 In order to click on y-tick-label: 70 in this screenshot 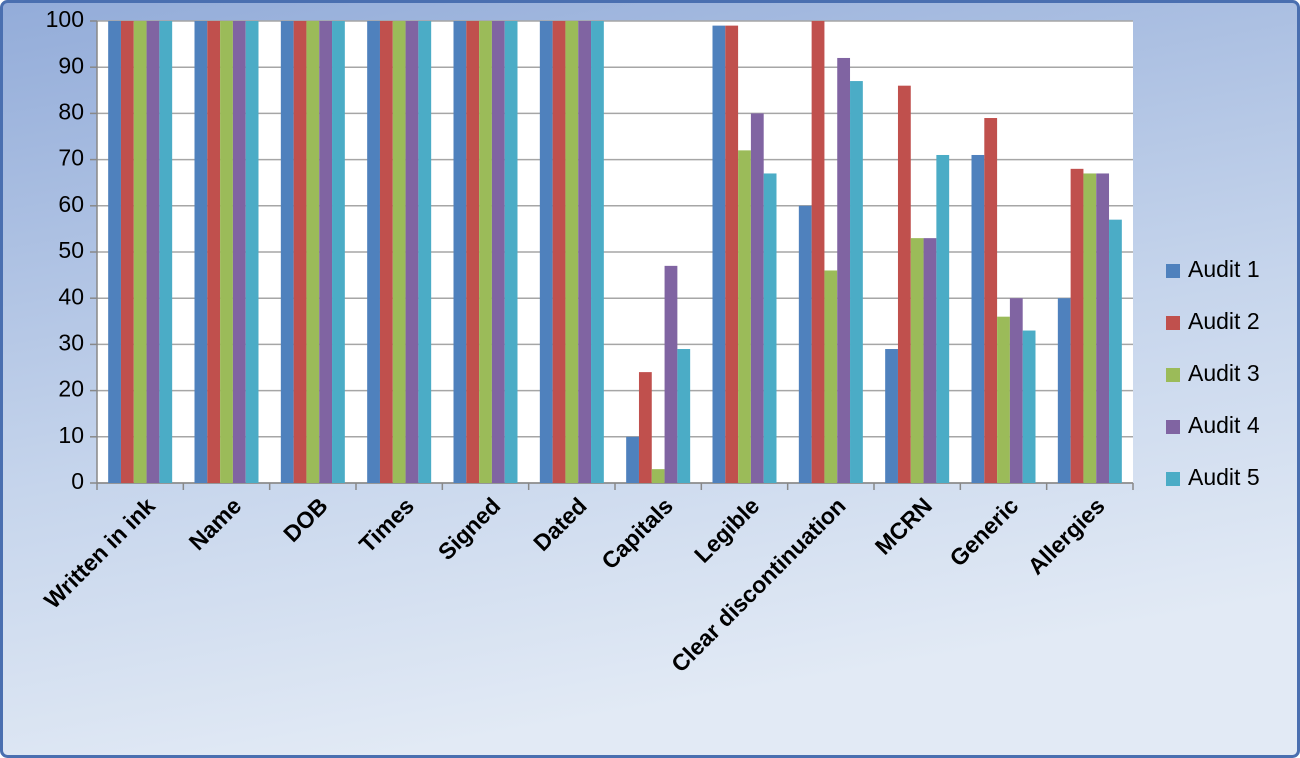, I will do `click(71, 158)`.